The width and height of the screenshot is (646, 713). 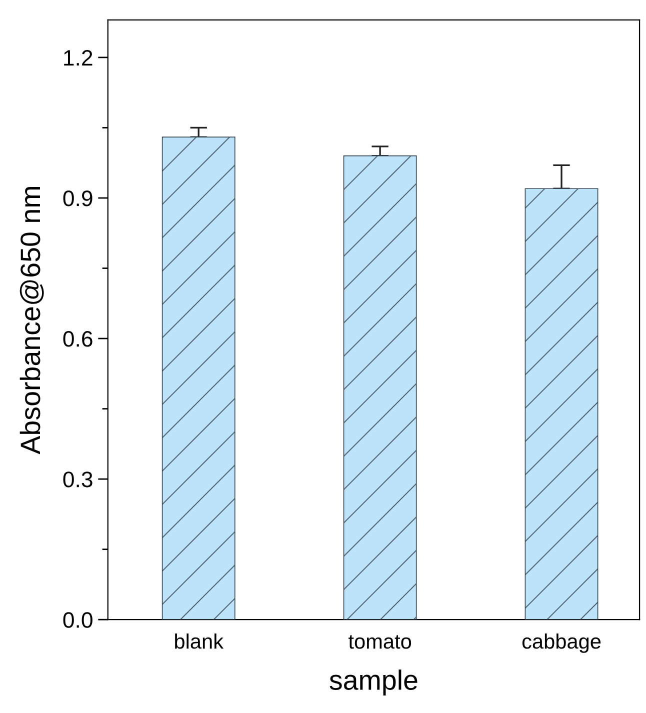 I want to click on y-tick-label: 1.2, so click(x=78, y=58).